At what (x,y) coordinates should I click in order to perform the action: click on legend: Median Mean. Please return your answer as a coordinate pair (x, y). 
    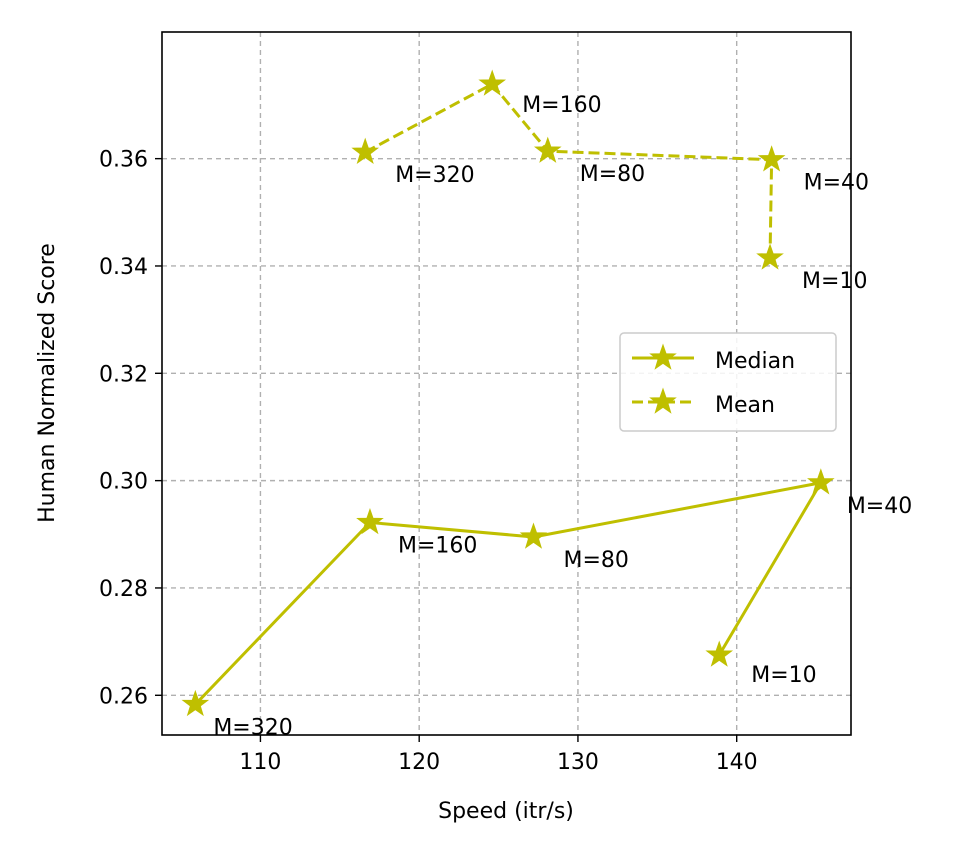
    Looking at the image, I should click on (728, 382).